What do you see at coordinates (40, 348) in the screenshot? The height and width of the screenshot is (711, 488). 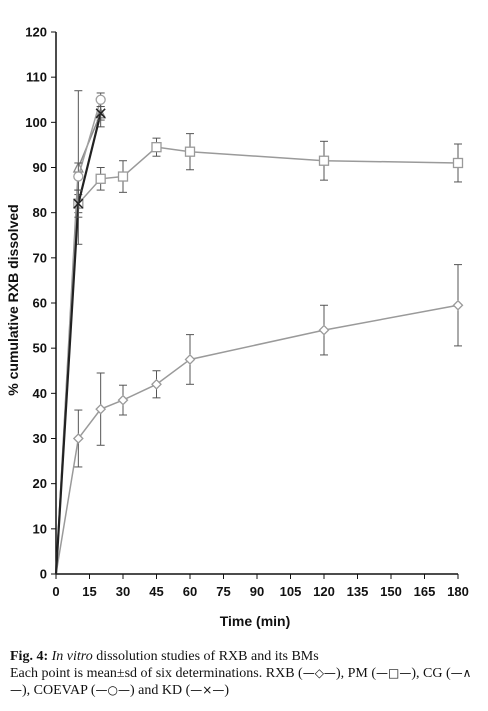 I see `y-tick-label: 50` at bounding box center [40, 348].